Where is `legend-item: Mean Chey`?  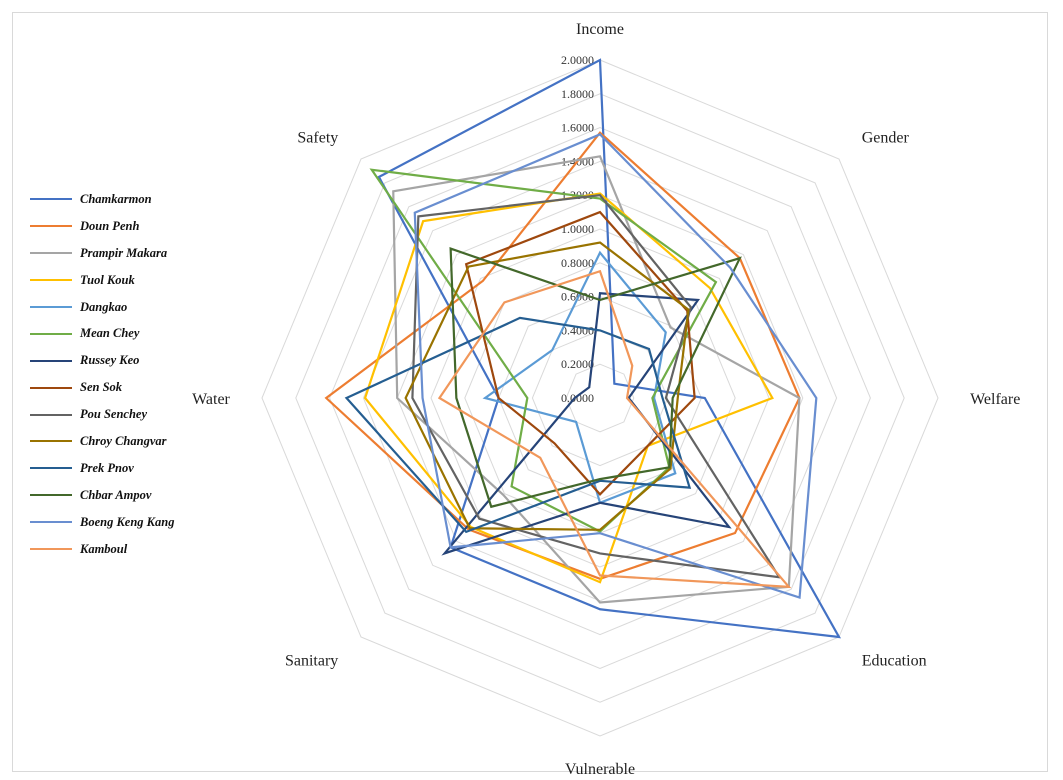 legend-item: Mean Chey is located at coordinates (130, 333).